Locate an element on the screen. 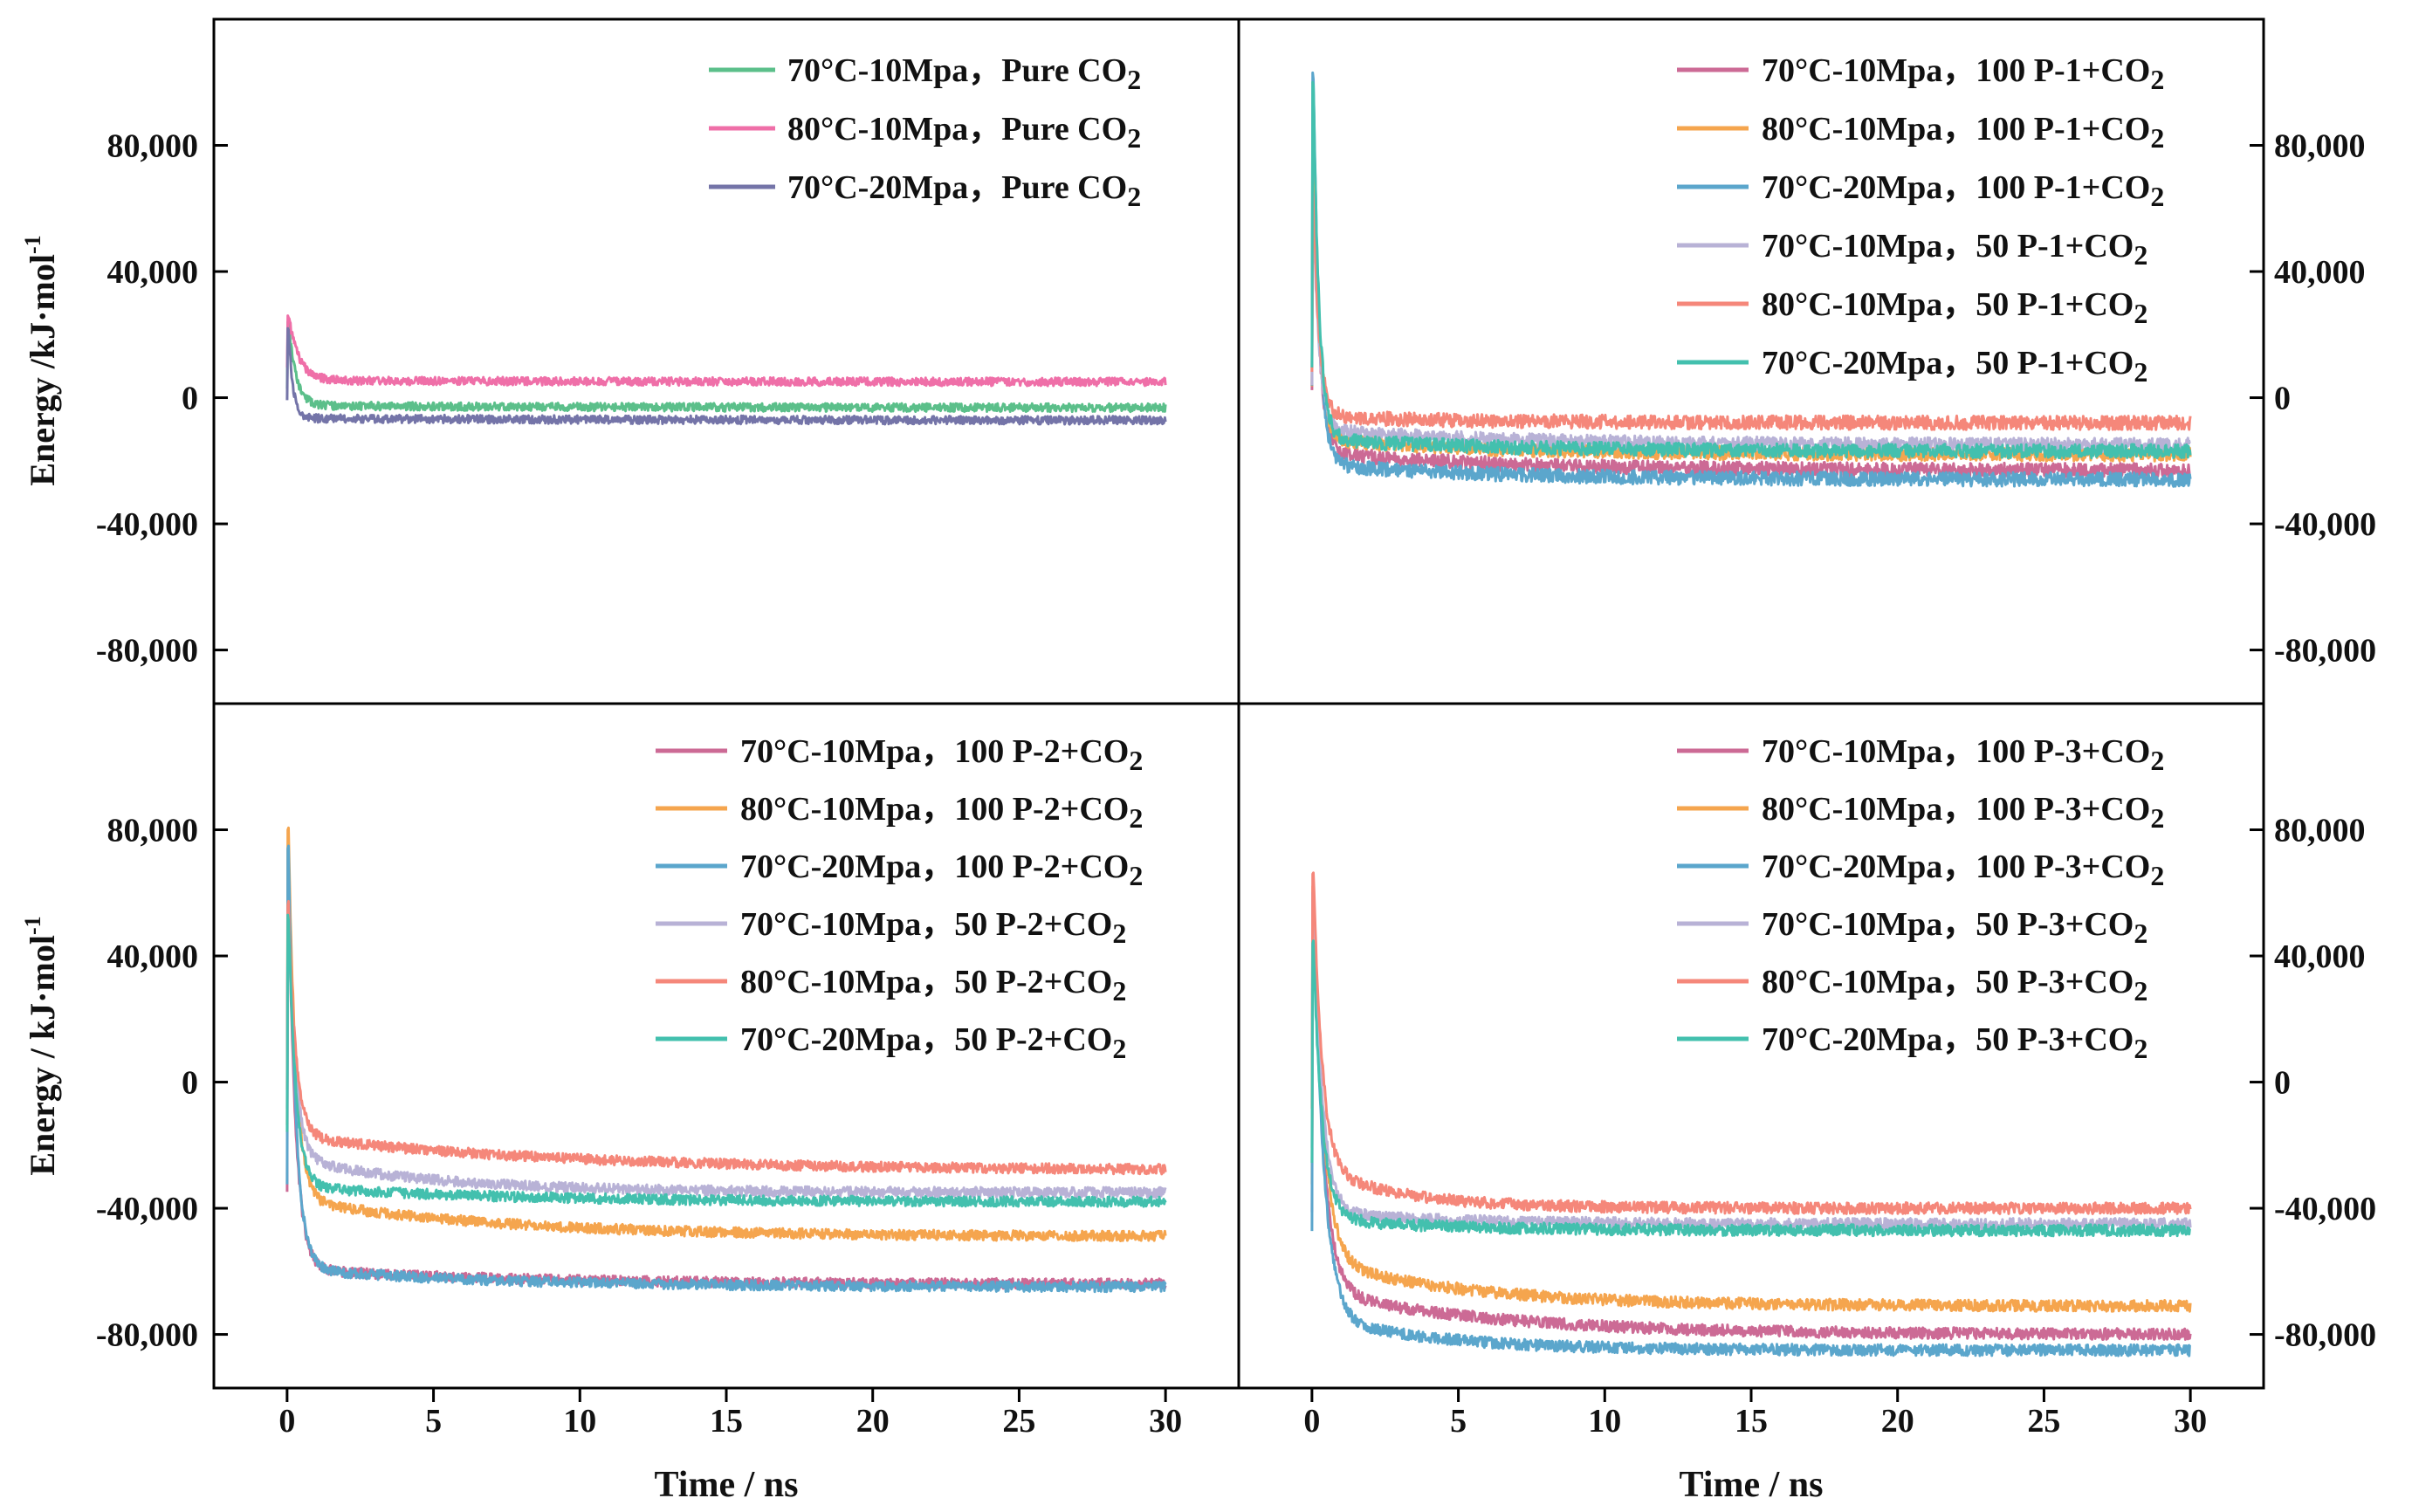 The image size is (2412, 1512). legend-label-top-right-3: 70°C-10Mpa，50 P-1+CO2 is located at coordinates (1954, 250).